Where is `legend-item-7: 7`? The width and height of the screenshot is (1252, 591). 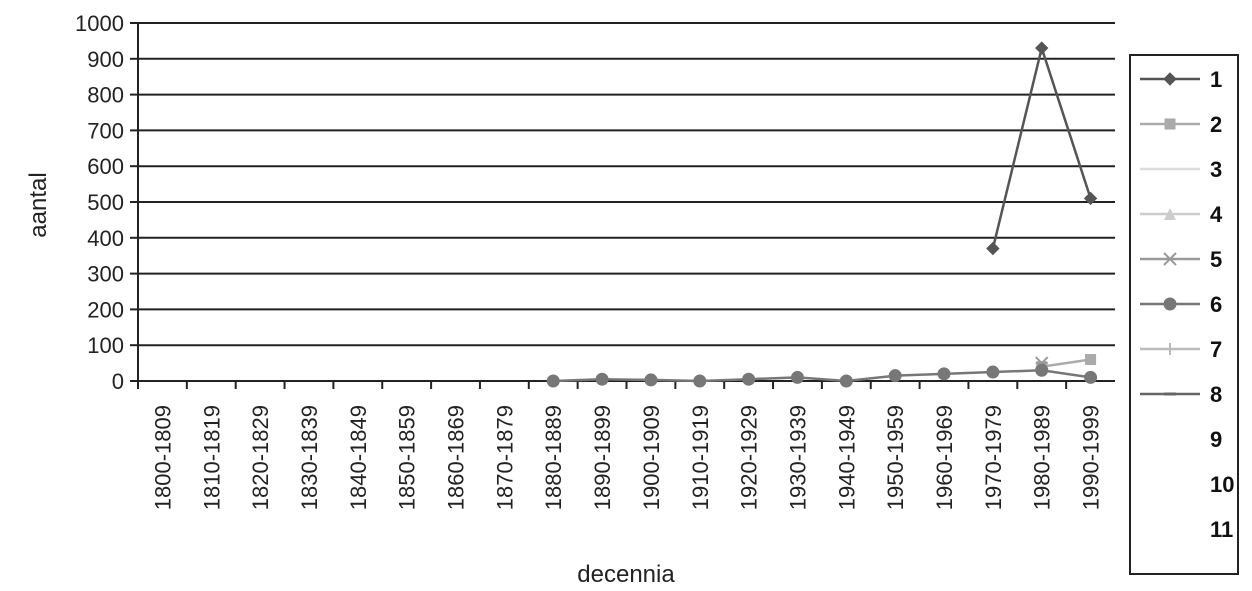 legend-item-7: 7 is located at coordinates (1181, 349).